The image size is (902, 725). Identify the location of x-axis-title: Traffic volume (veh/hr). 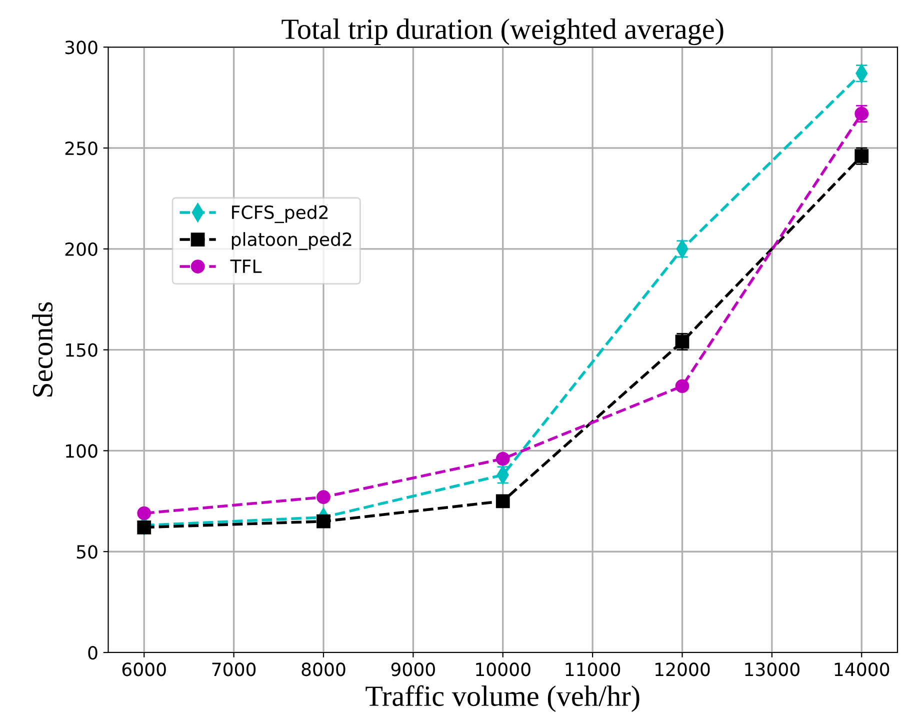
(503, 698).